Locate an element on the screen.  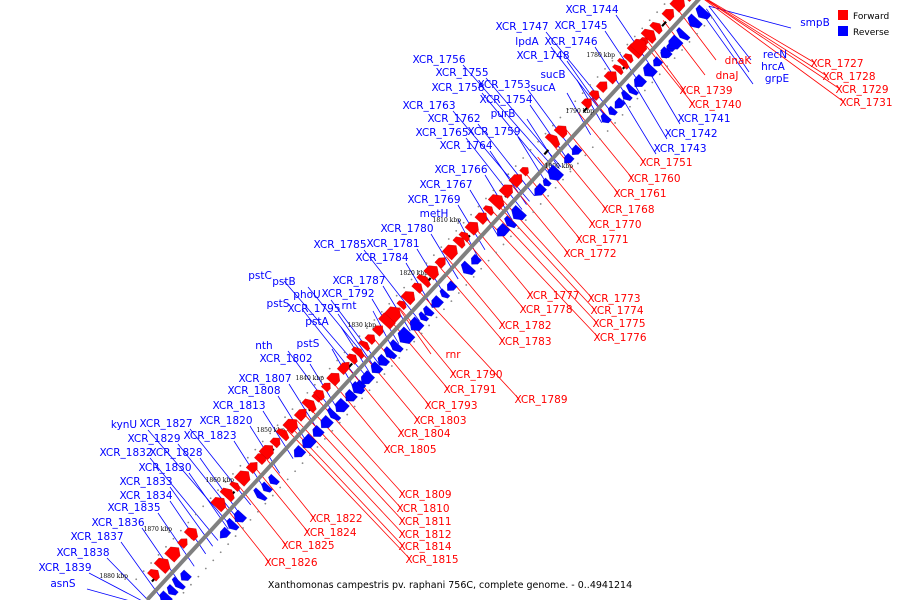
tick-label: 1780 kbp is located at coordinates (601, 55).